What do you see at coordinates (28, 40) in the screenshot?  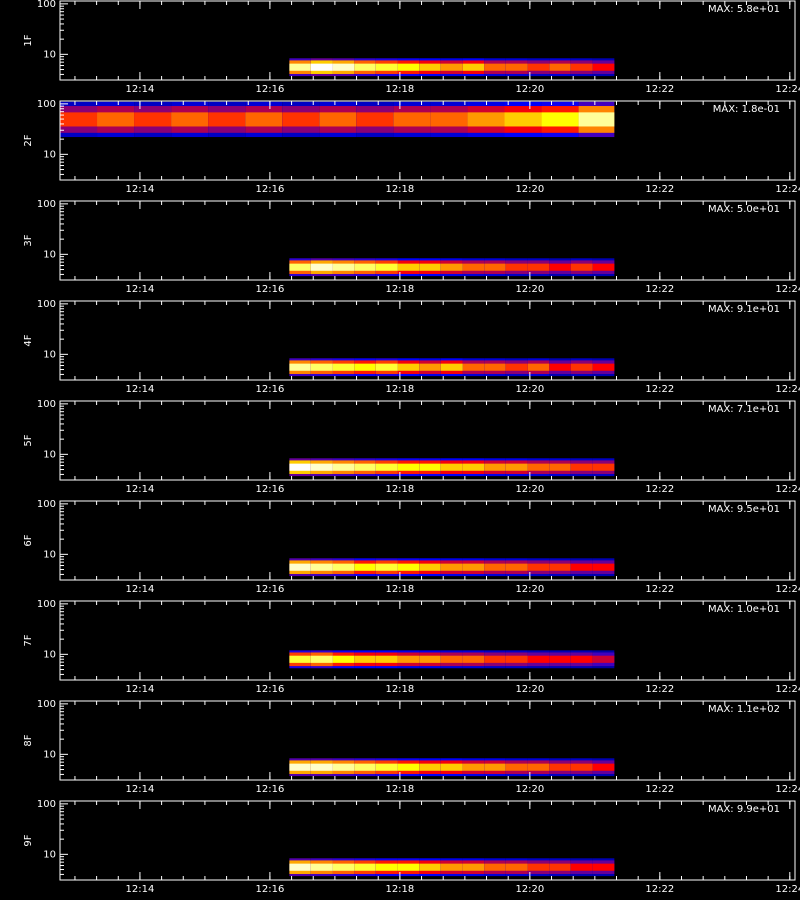 I see `y-axis-label: 1F` at bounding box center [28, 40].